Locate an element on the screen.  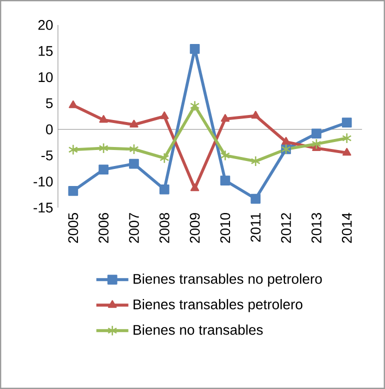
x-tick-label: 2013 is located at coordinates (316, 228).